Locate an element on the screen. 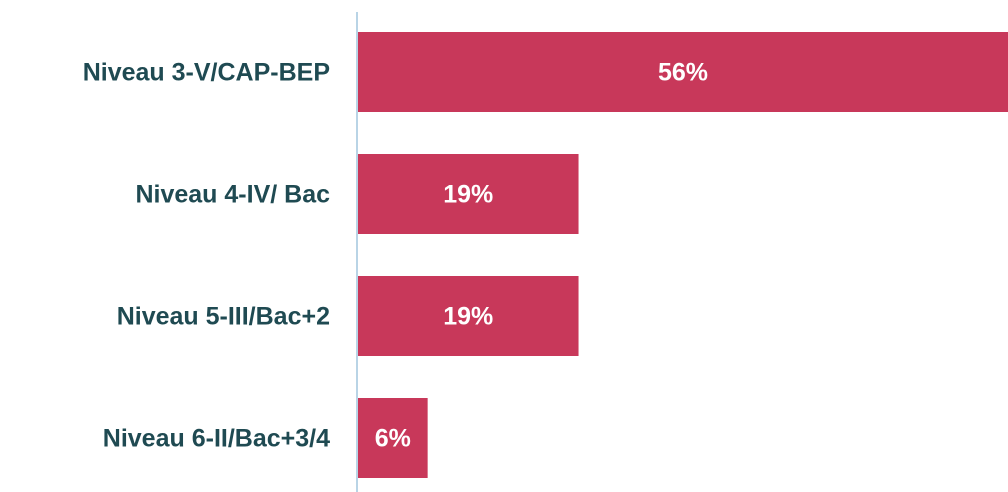 The width and height of the screenshot is (1008, 492). category-label: Niveau 4-IV/ Bac is located at coordinates (232, 195).